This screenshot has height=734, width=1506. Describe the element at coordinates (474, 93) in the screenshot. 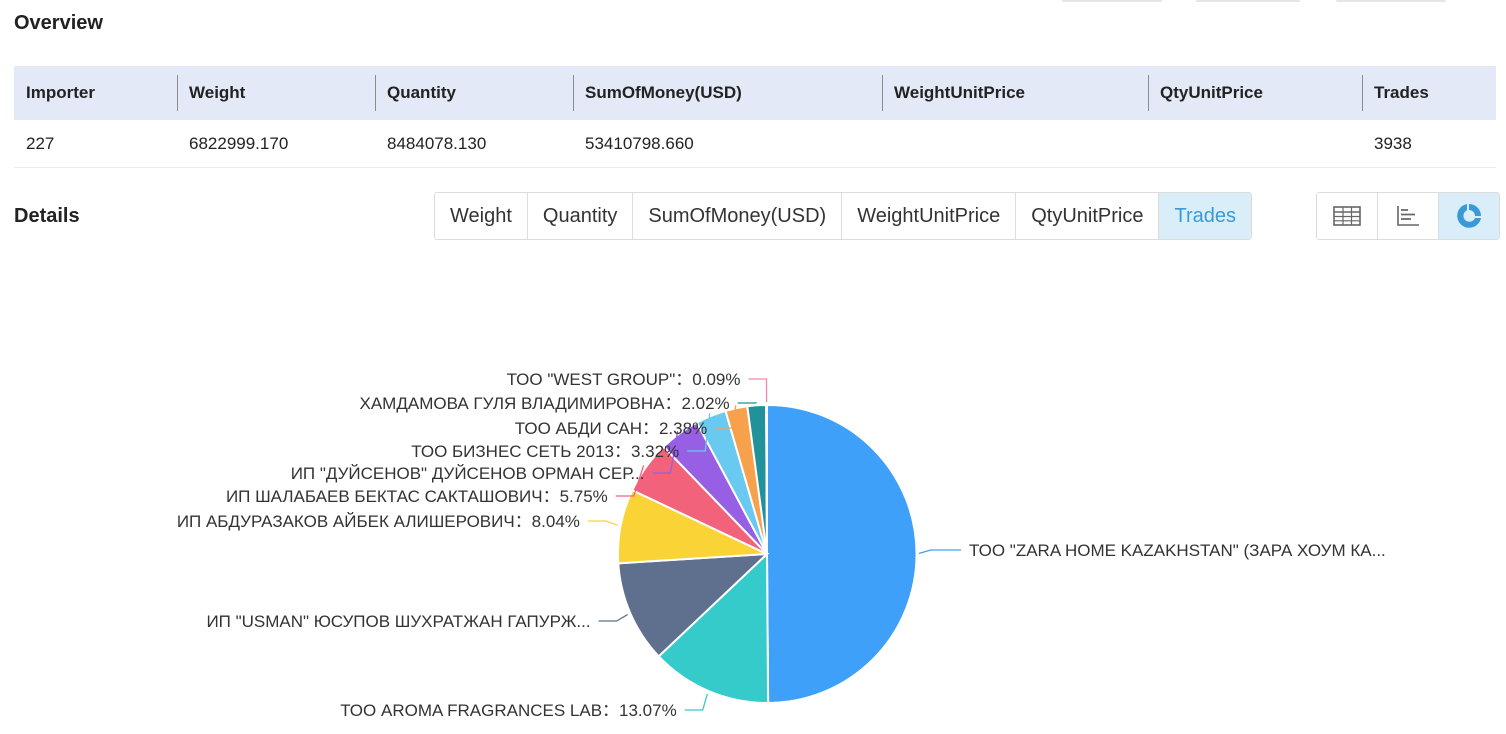

I see `column-header-quantity: Quantity` at that location.